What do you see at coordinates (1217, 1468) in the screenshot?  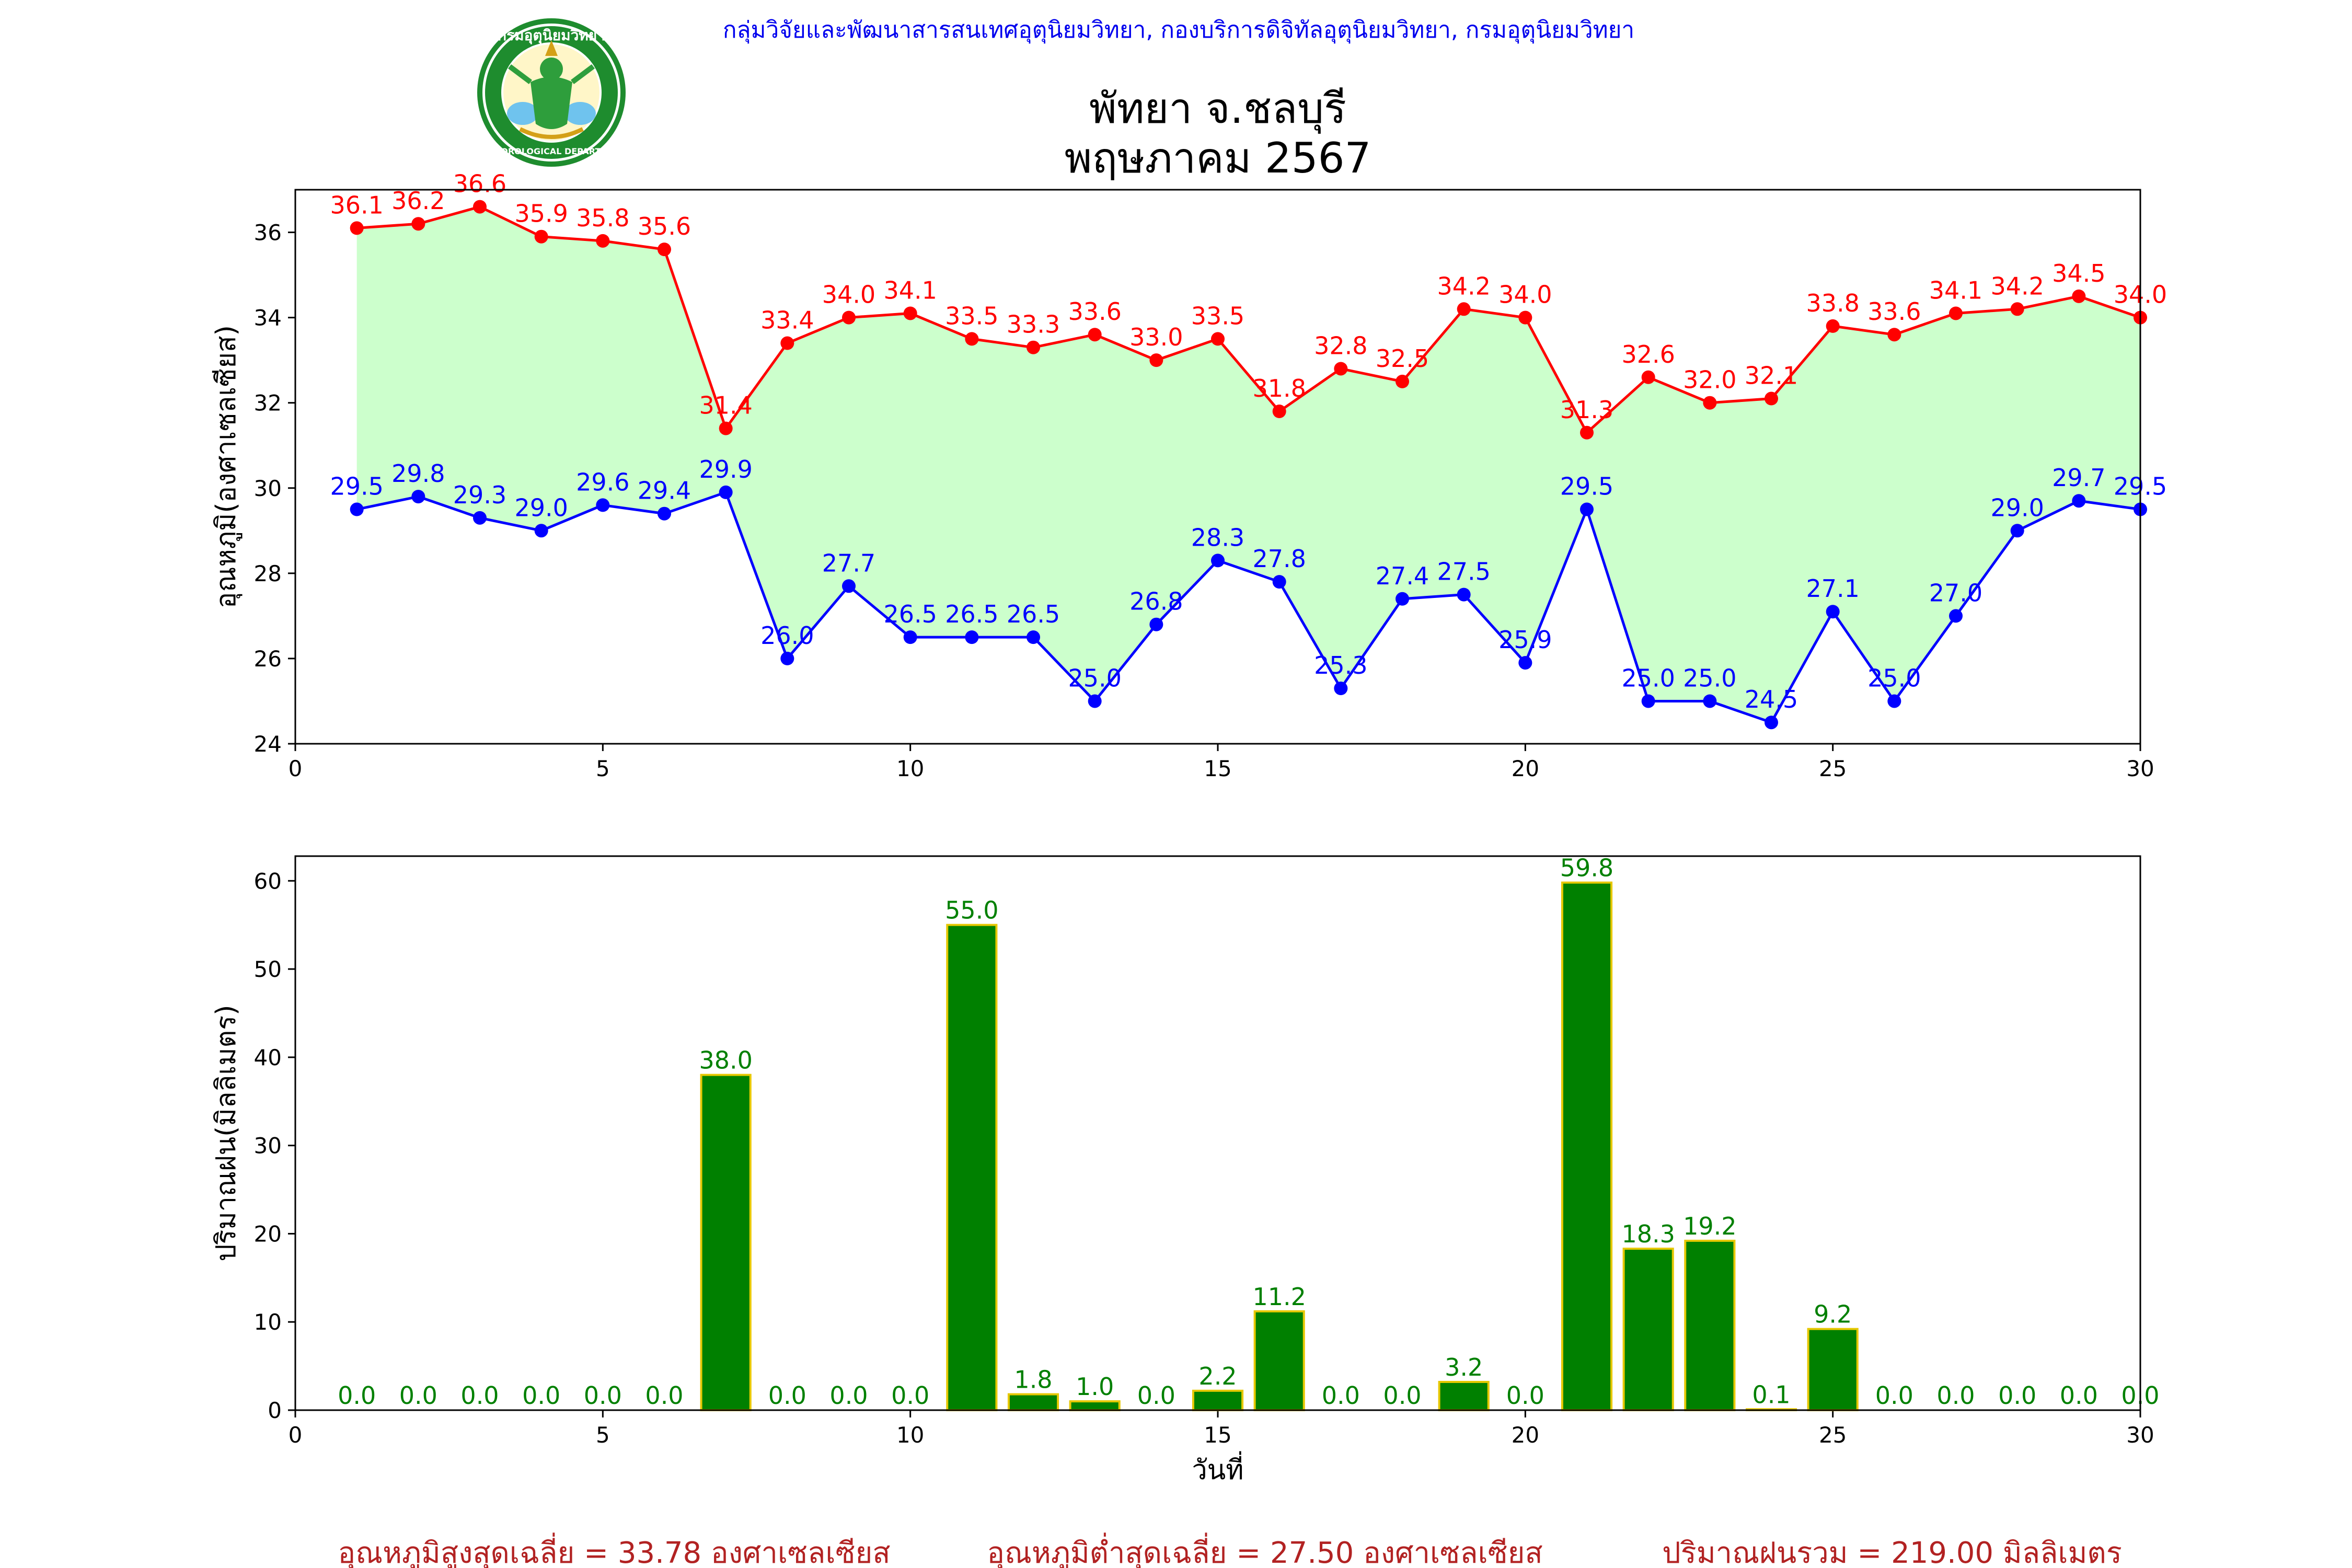 I see `x-axis-label: วันที่` at bounding box center [1217, 1468].